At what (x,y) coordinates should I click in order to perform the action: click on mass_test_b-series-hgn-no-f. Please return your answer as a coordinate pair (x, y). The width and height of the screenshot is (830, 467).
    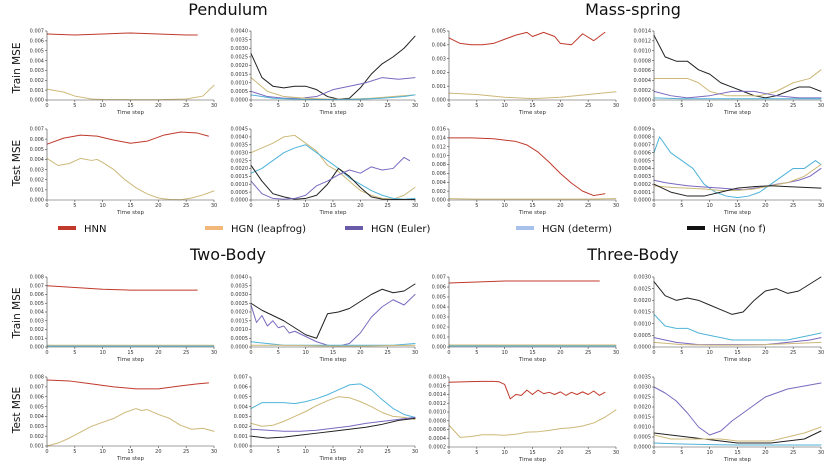
    Looking at the image, I should click on (737, 190).